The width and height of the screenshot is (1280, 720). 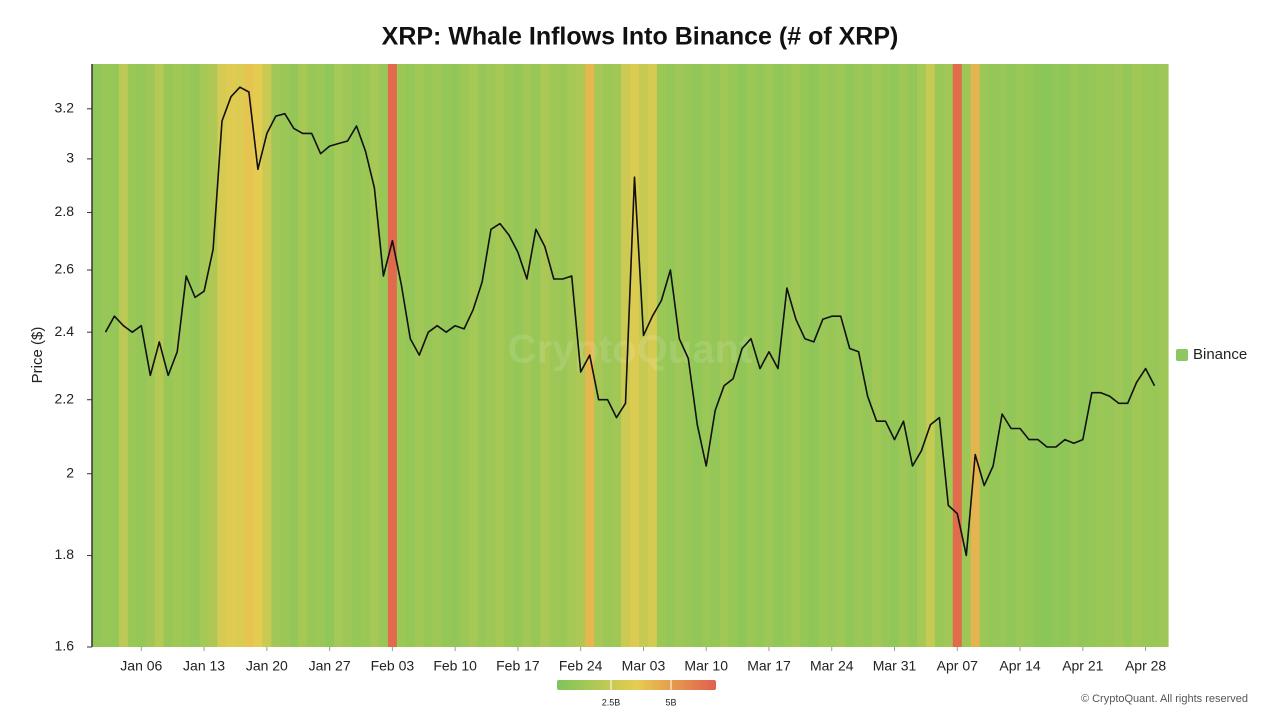 What do you see at coordinates (644, 666) in the screenshot?
I see `x-tick-label: Mar 03` at bounding box center [644, 666].